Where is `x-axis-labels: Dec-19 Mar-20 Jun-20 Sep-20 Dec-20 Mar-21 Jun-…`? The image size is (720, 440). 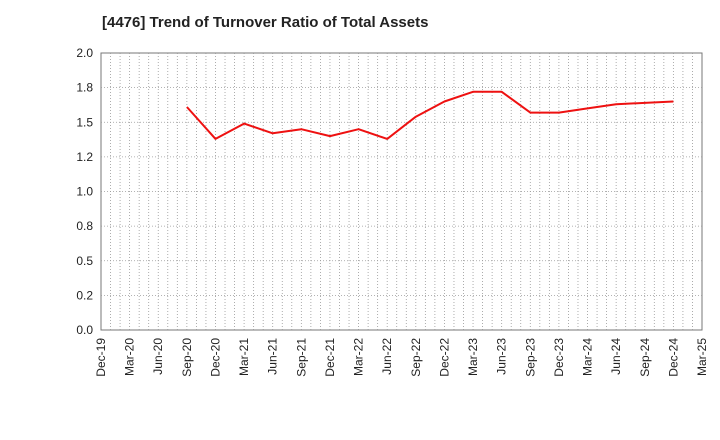 x-axis-labels: Dec-19 Mar-20 Jun-20 Sep-20 Dec-20 Mar-21 Jun-… is located at coordinates (401, 357).